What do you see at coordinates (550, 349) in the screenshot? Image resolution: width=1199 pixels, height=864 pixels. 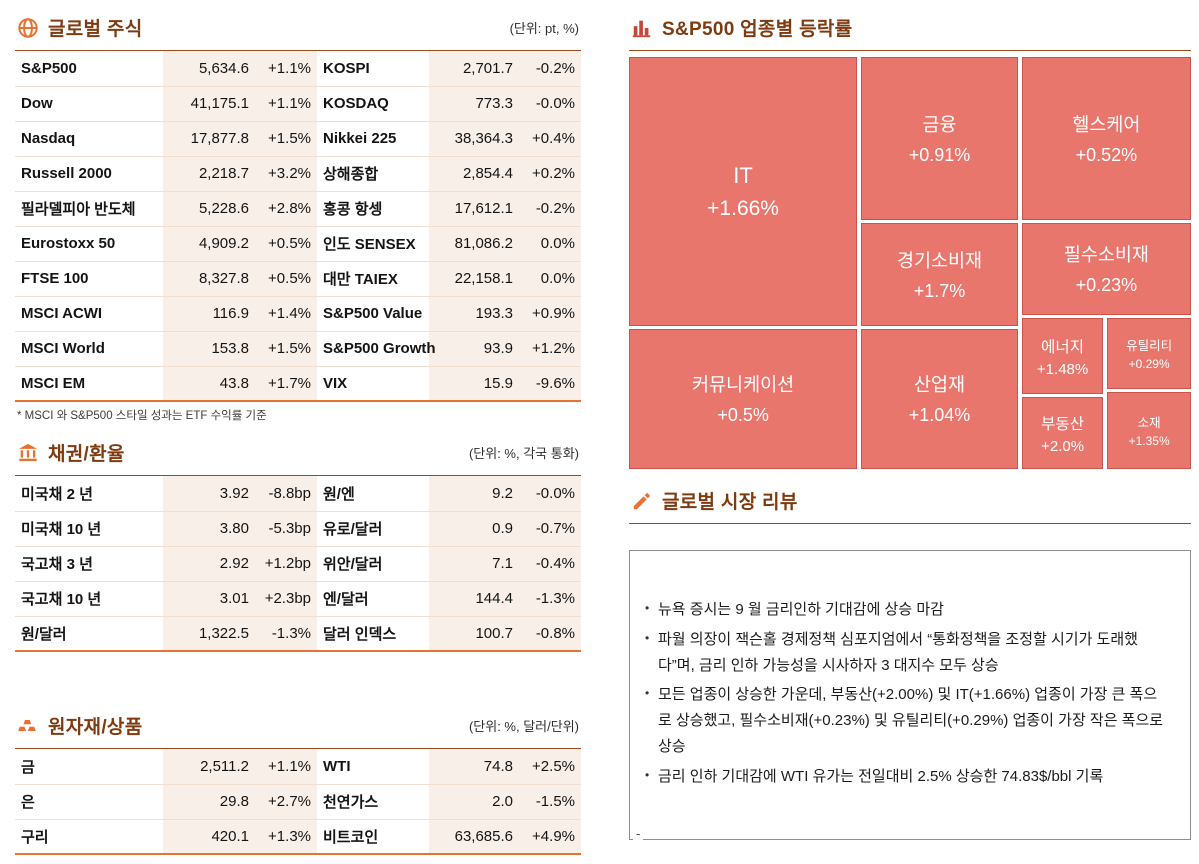 I see `instrument-change: +1.2%` at bounding box center [550, 349].